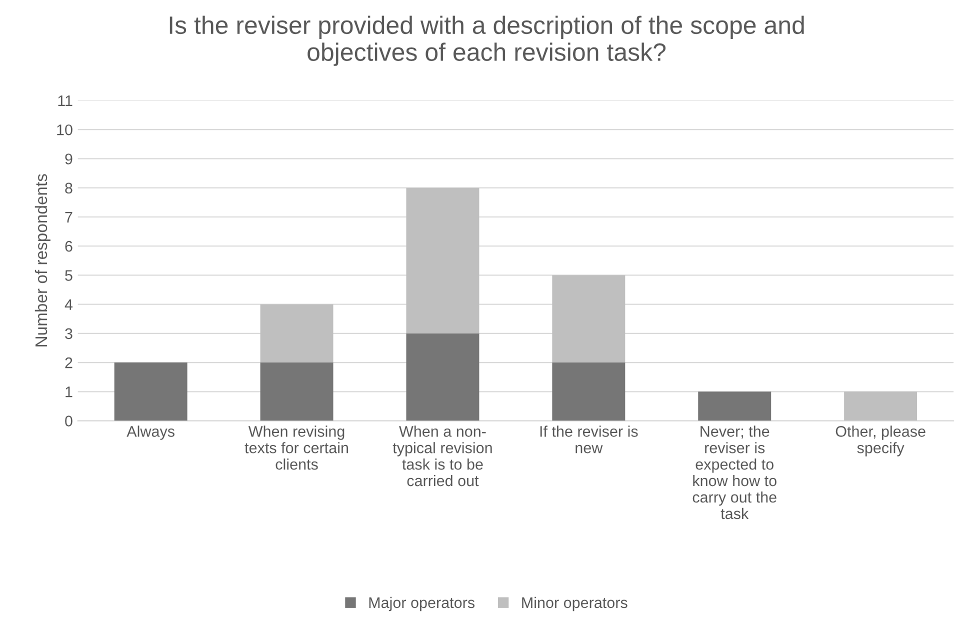 This screenshot has height=628, width=973. Describe the element at coordinates (734, 473) in the screenshot. I see `x-tick-label: Never; the reviser is expected to know how to carry out the task` at that location.